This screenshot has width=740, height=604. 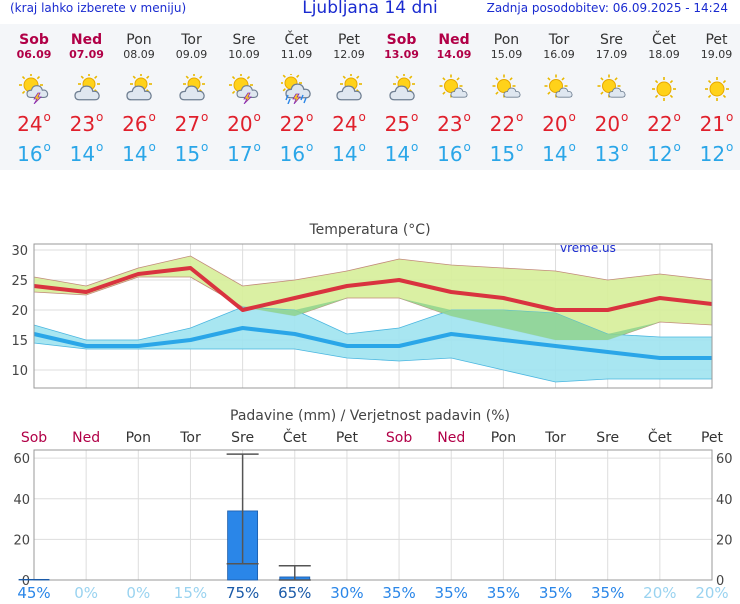 I want to click on min-temperature-value: 13, so click(x=607, y=154).